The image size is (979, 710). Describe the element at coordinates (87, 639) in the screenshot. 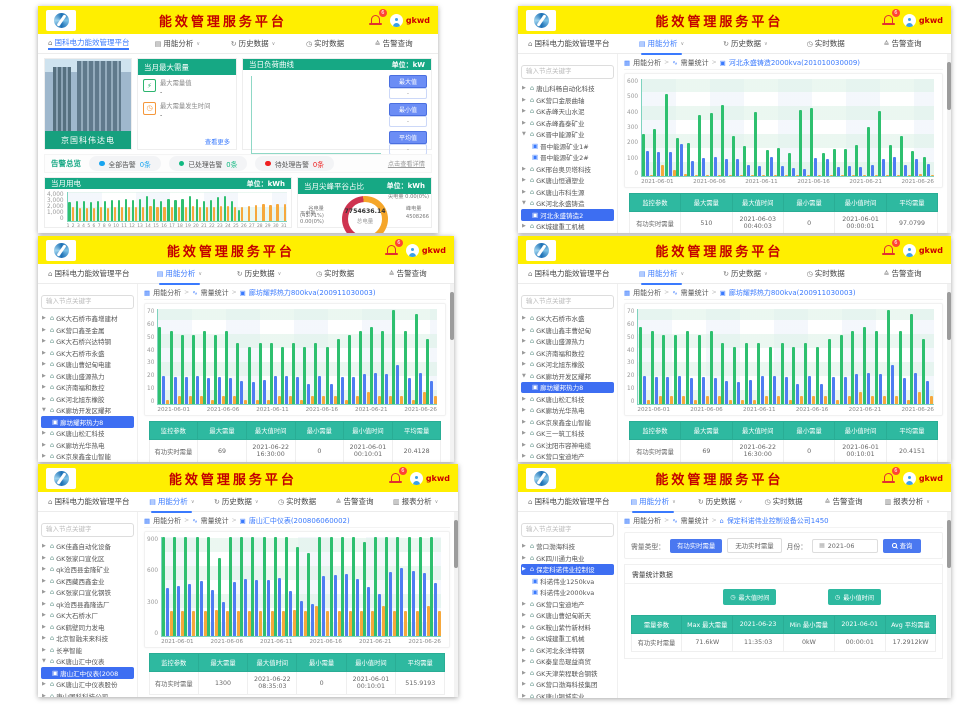

I see `tree-node: ▶ ⌂ 北京智融未来科技` at that location.